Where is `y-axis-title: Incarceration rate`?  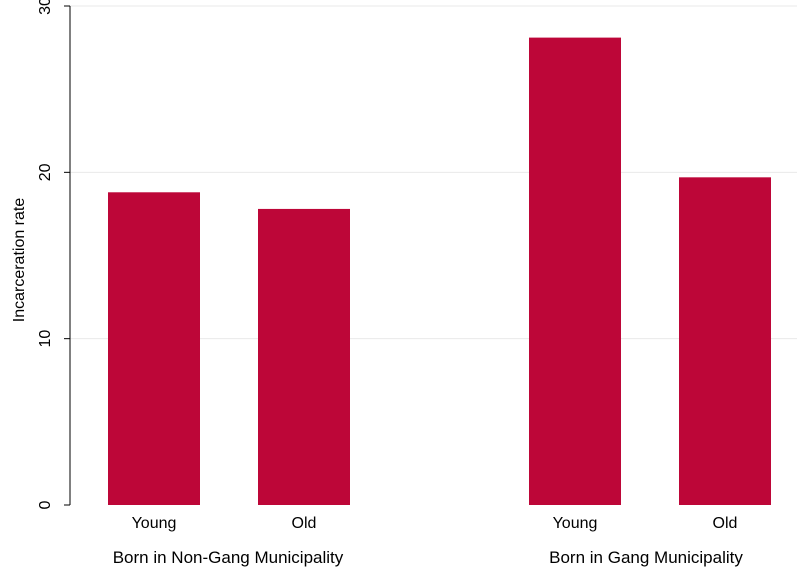 y-axis-title: Incarceration rate is located at coordinates (19, 260).